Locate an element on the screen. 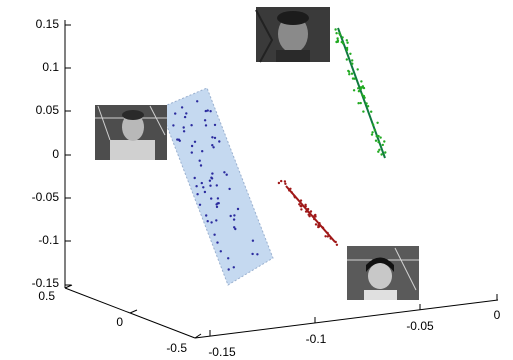  z-tick-label: 0.15 is located at coordinates (48, 24).